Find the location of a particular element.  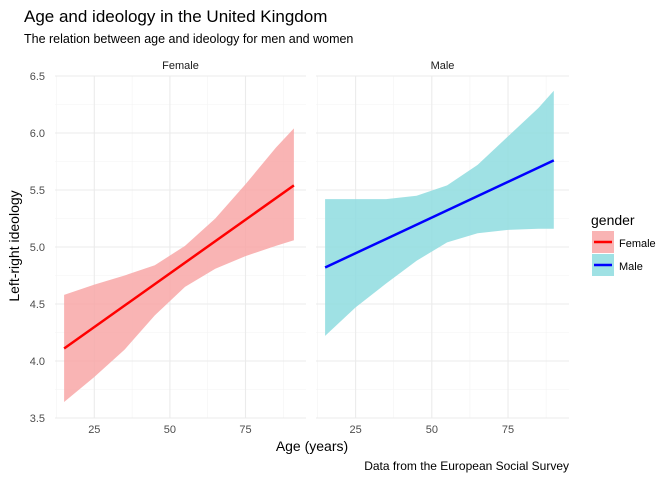

strip-label-female: Female is located at coordinates (180, 66).